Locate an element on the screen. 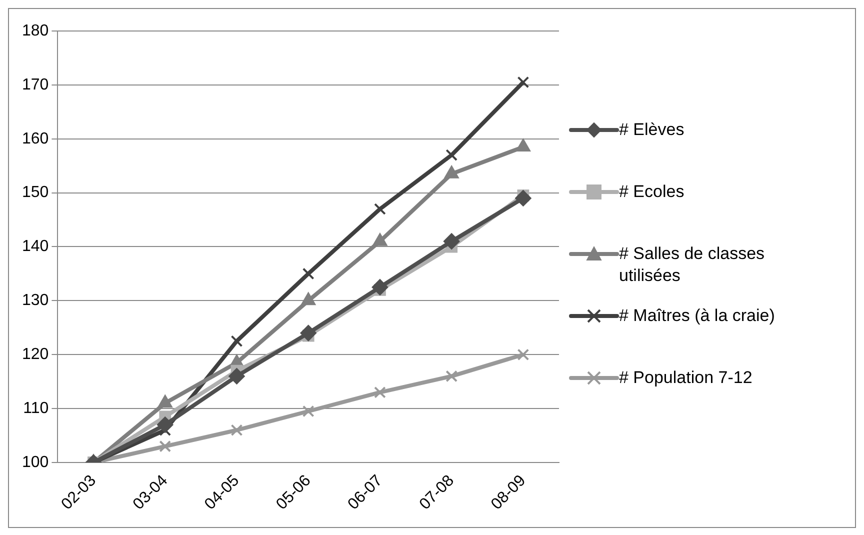 The height and width of the screenshot is (535, 864). y-tick-label: 180 is located at coordinates (35, 31).